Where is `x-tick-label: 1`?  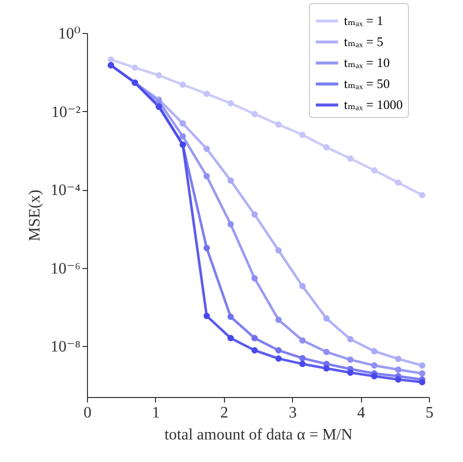 x-tick-label: 1 is located at coordinates (156, 413).